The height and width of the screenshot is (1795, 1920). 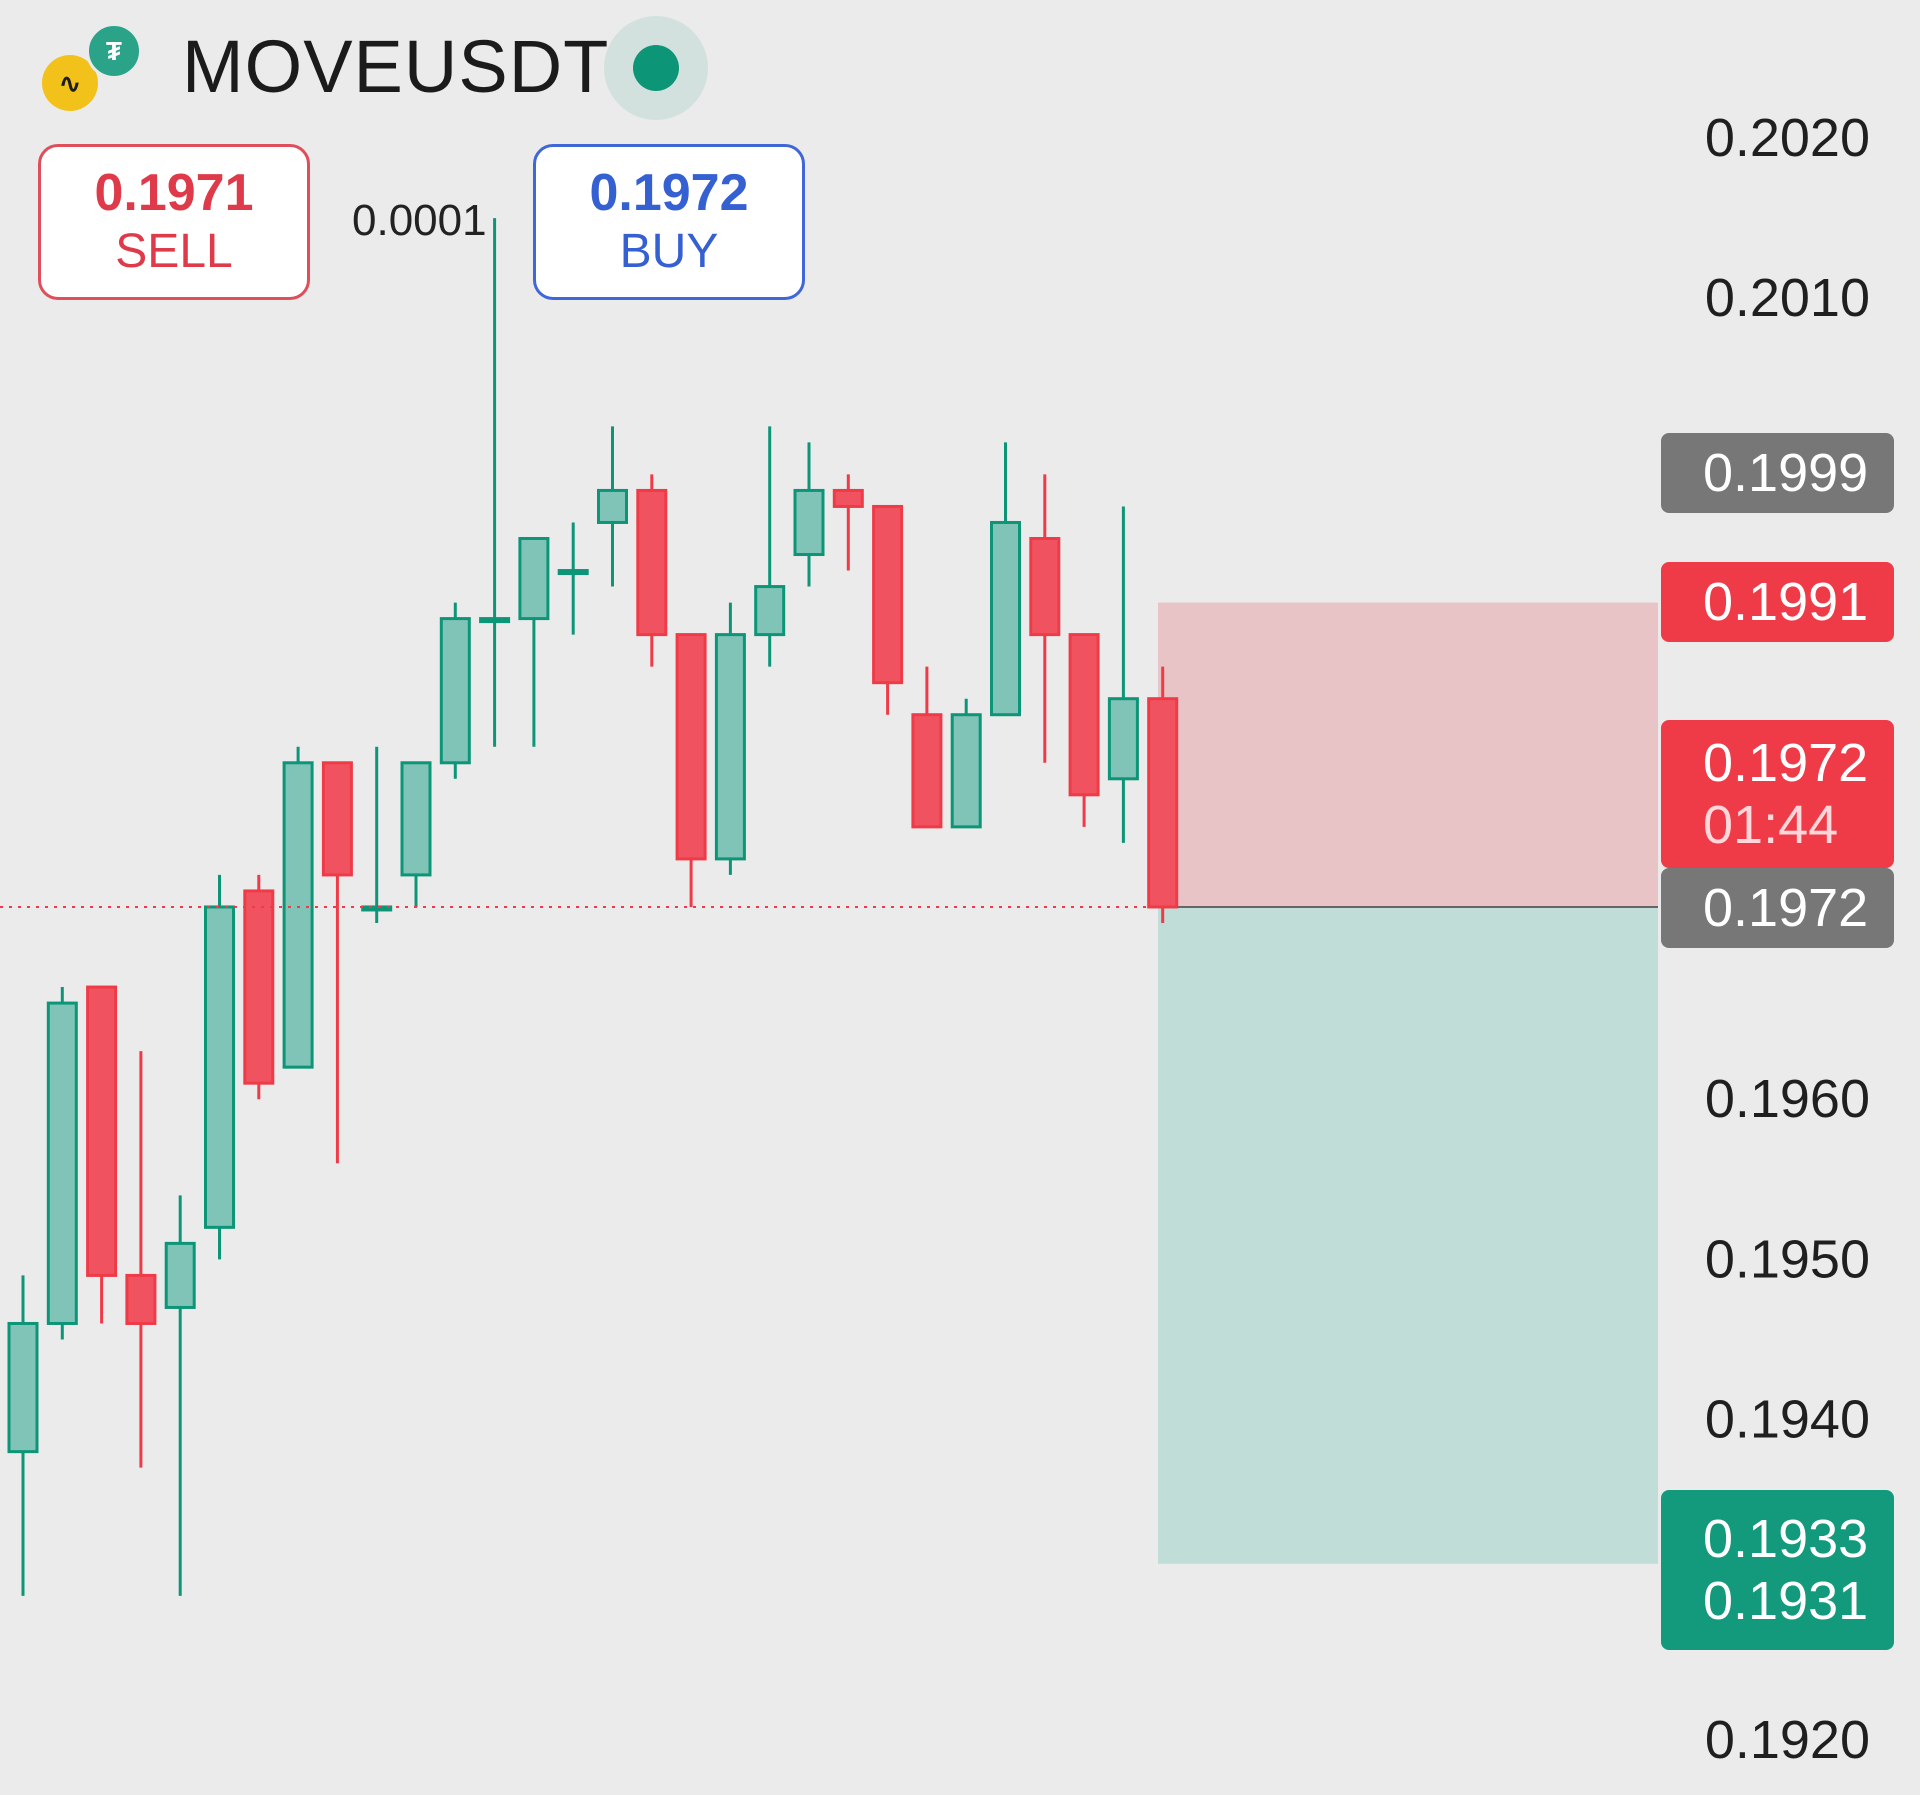 I want to click on stop-loss-tag: 0.1991, so click(x=1777, y=602).